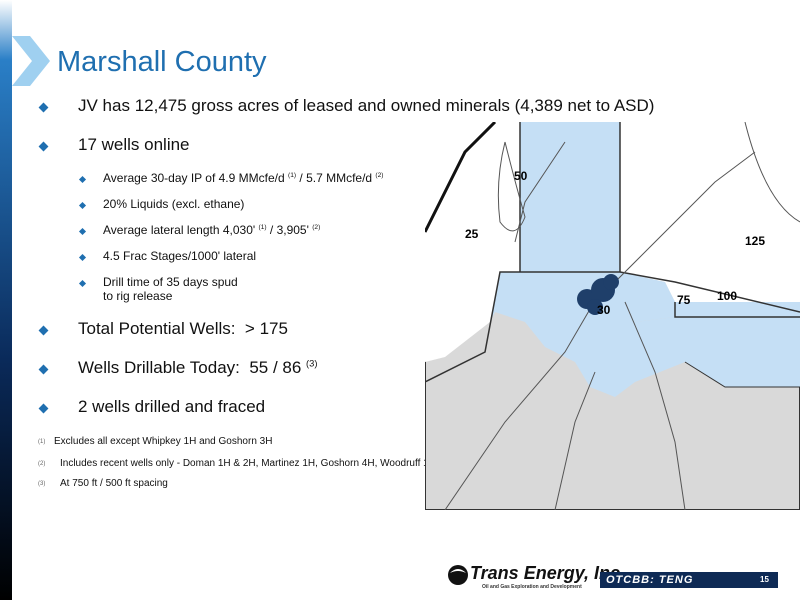  I want to click on text: Total Potential Wells: > 175, so click(183, 328).